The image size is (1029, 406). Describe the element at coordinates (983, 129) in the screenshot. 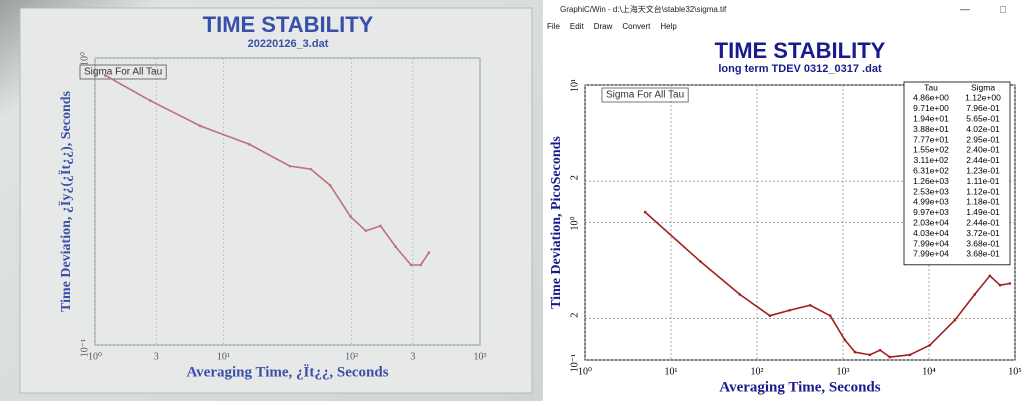

I see `table-cell: 4.02e-01` at that location.